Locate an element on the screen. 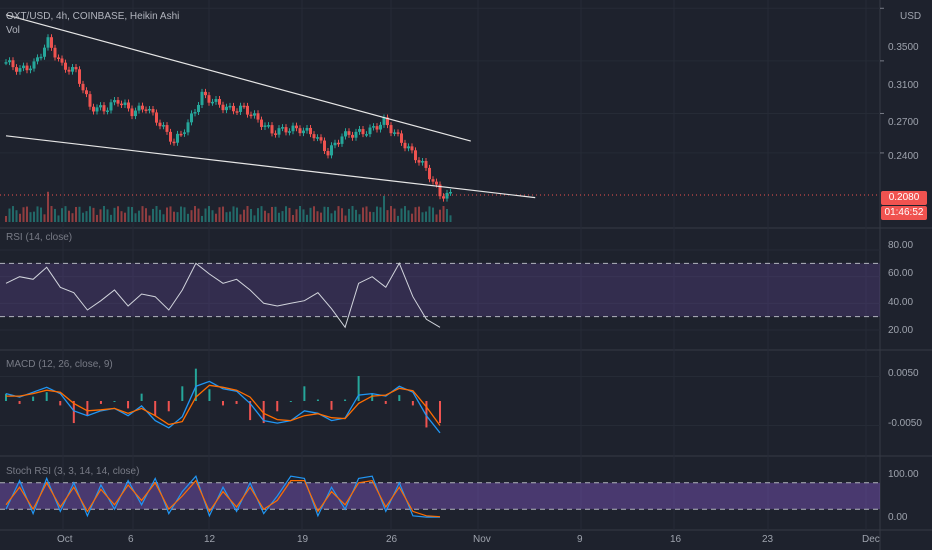 The image size is (932, 550). macd-line is located at coordinates (223, 407).